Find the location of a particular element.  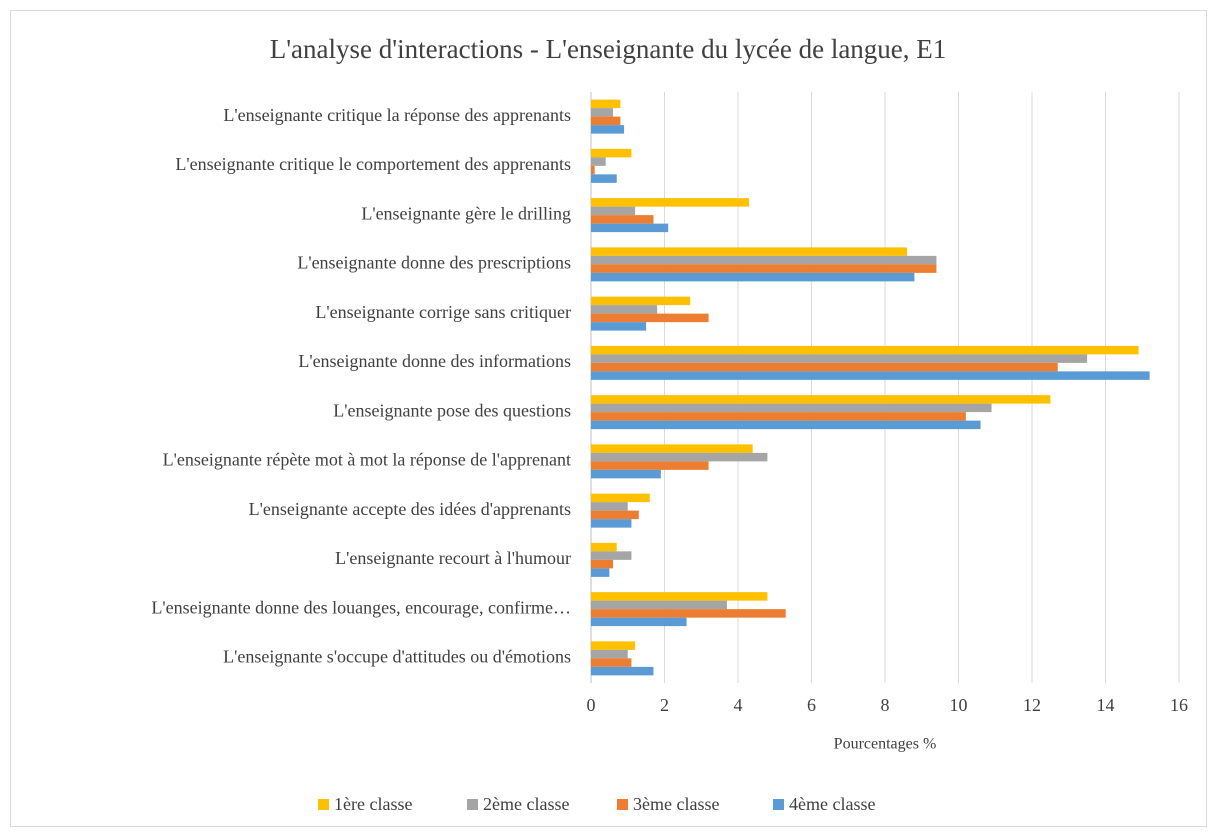

x-tick-label: 2 is located at coordinates (664, 705).